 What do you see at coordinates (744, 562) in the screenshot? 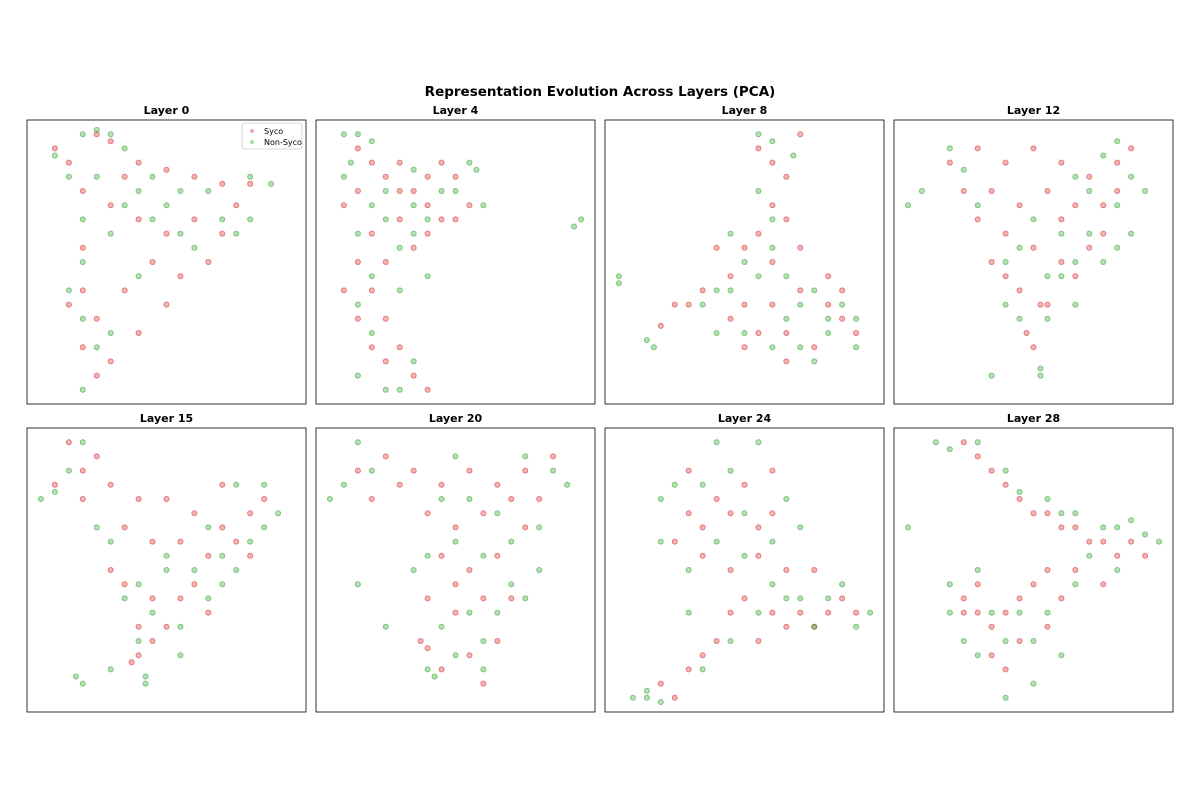
I see `panel-layer-24: Layer 24` at bounding box center [744, 562].